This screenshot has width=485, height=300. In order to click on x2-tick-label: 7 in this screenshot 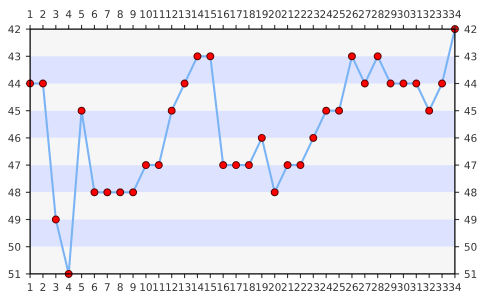, I will do `click(107, 14)`.